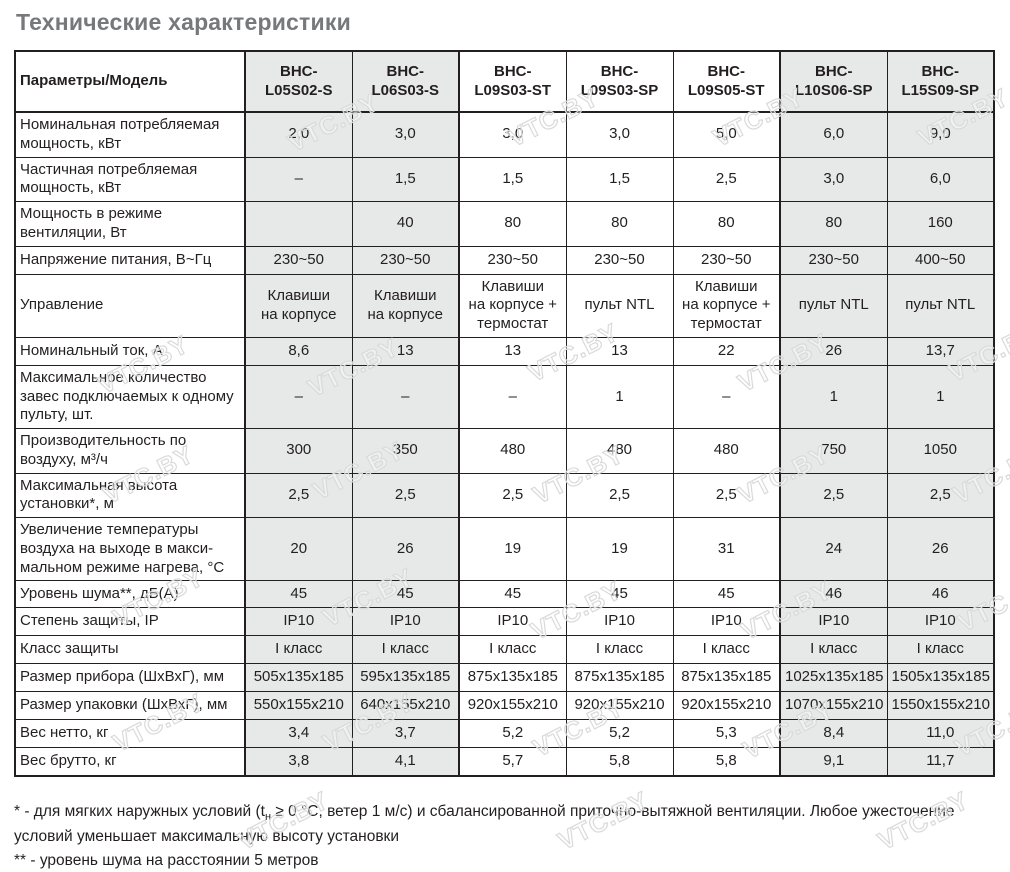 The width and height of the screenshot is (1010, 872). I want to click on row-label: Вес нетто, кг, so click(130, 734).